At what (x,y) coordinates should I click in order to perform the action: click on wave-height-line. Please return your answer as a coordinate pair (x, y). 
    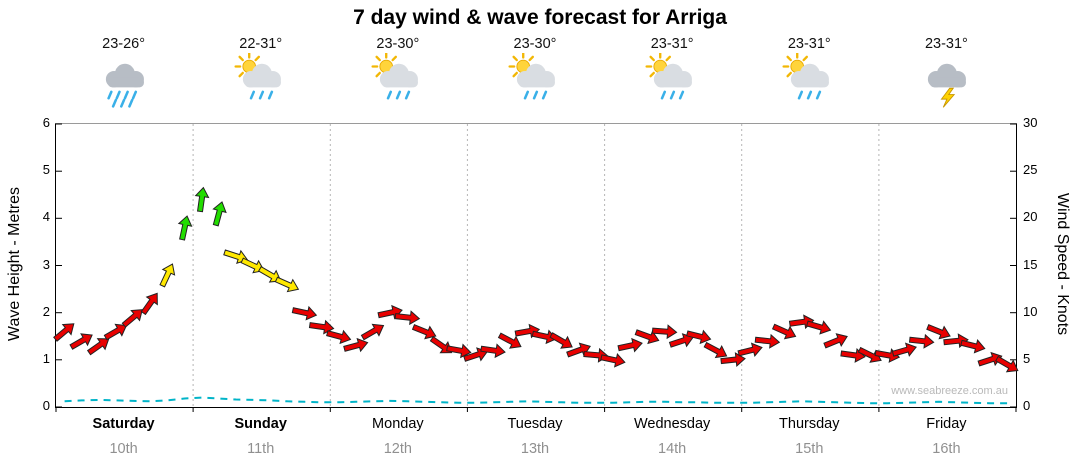
    Looking at the image, I should click on (536, 400).